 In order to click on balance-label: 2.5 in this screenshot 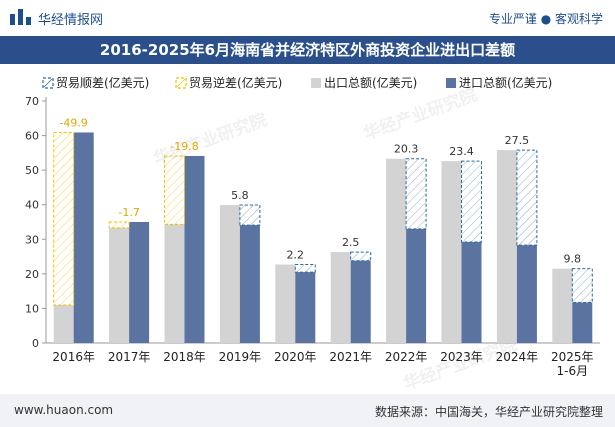, I will do `click(351, 242)`.